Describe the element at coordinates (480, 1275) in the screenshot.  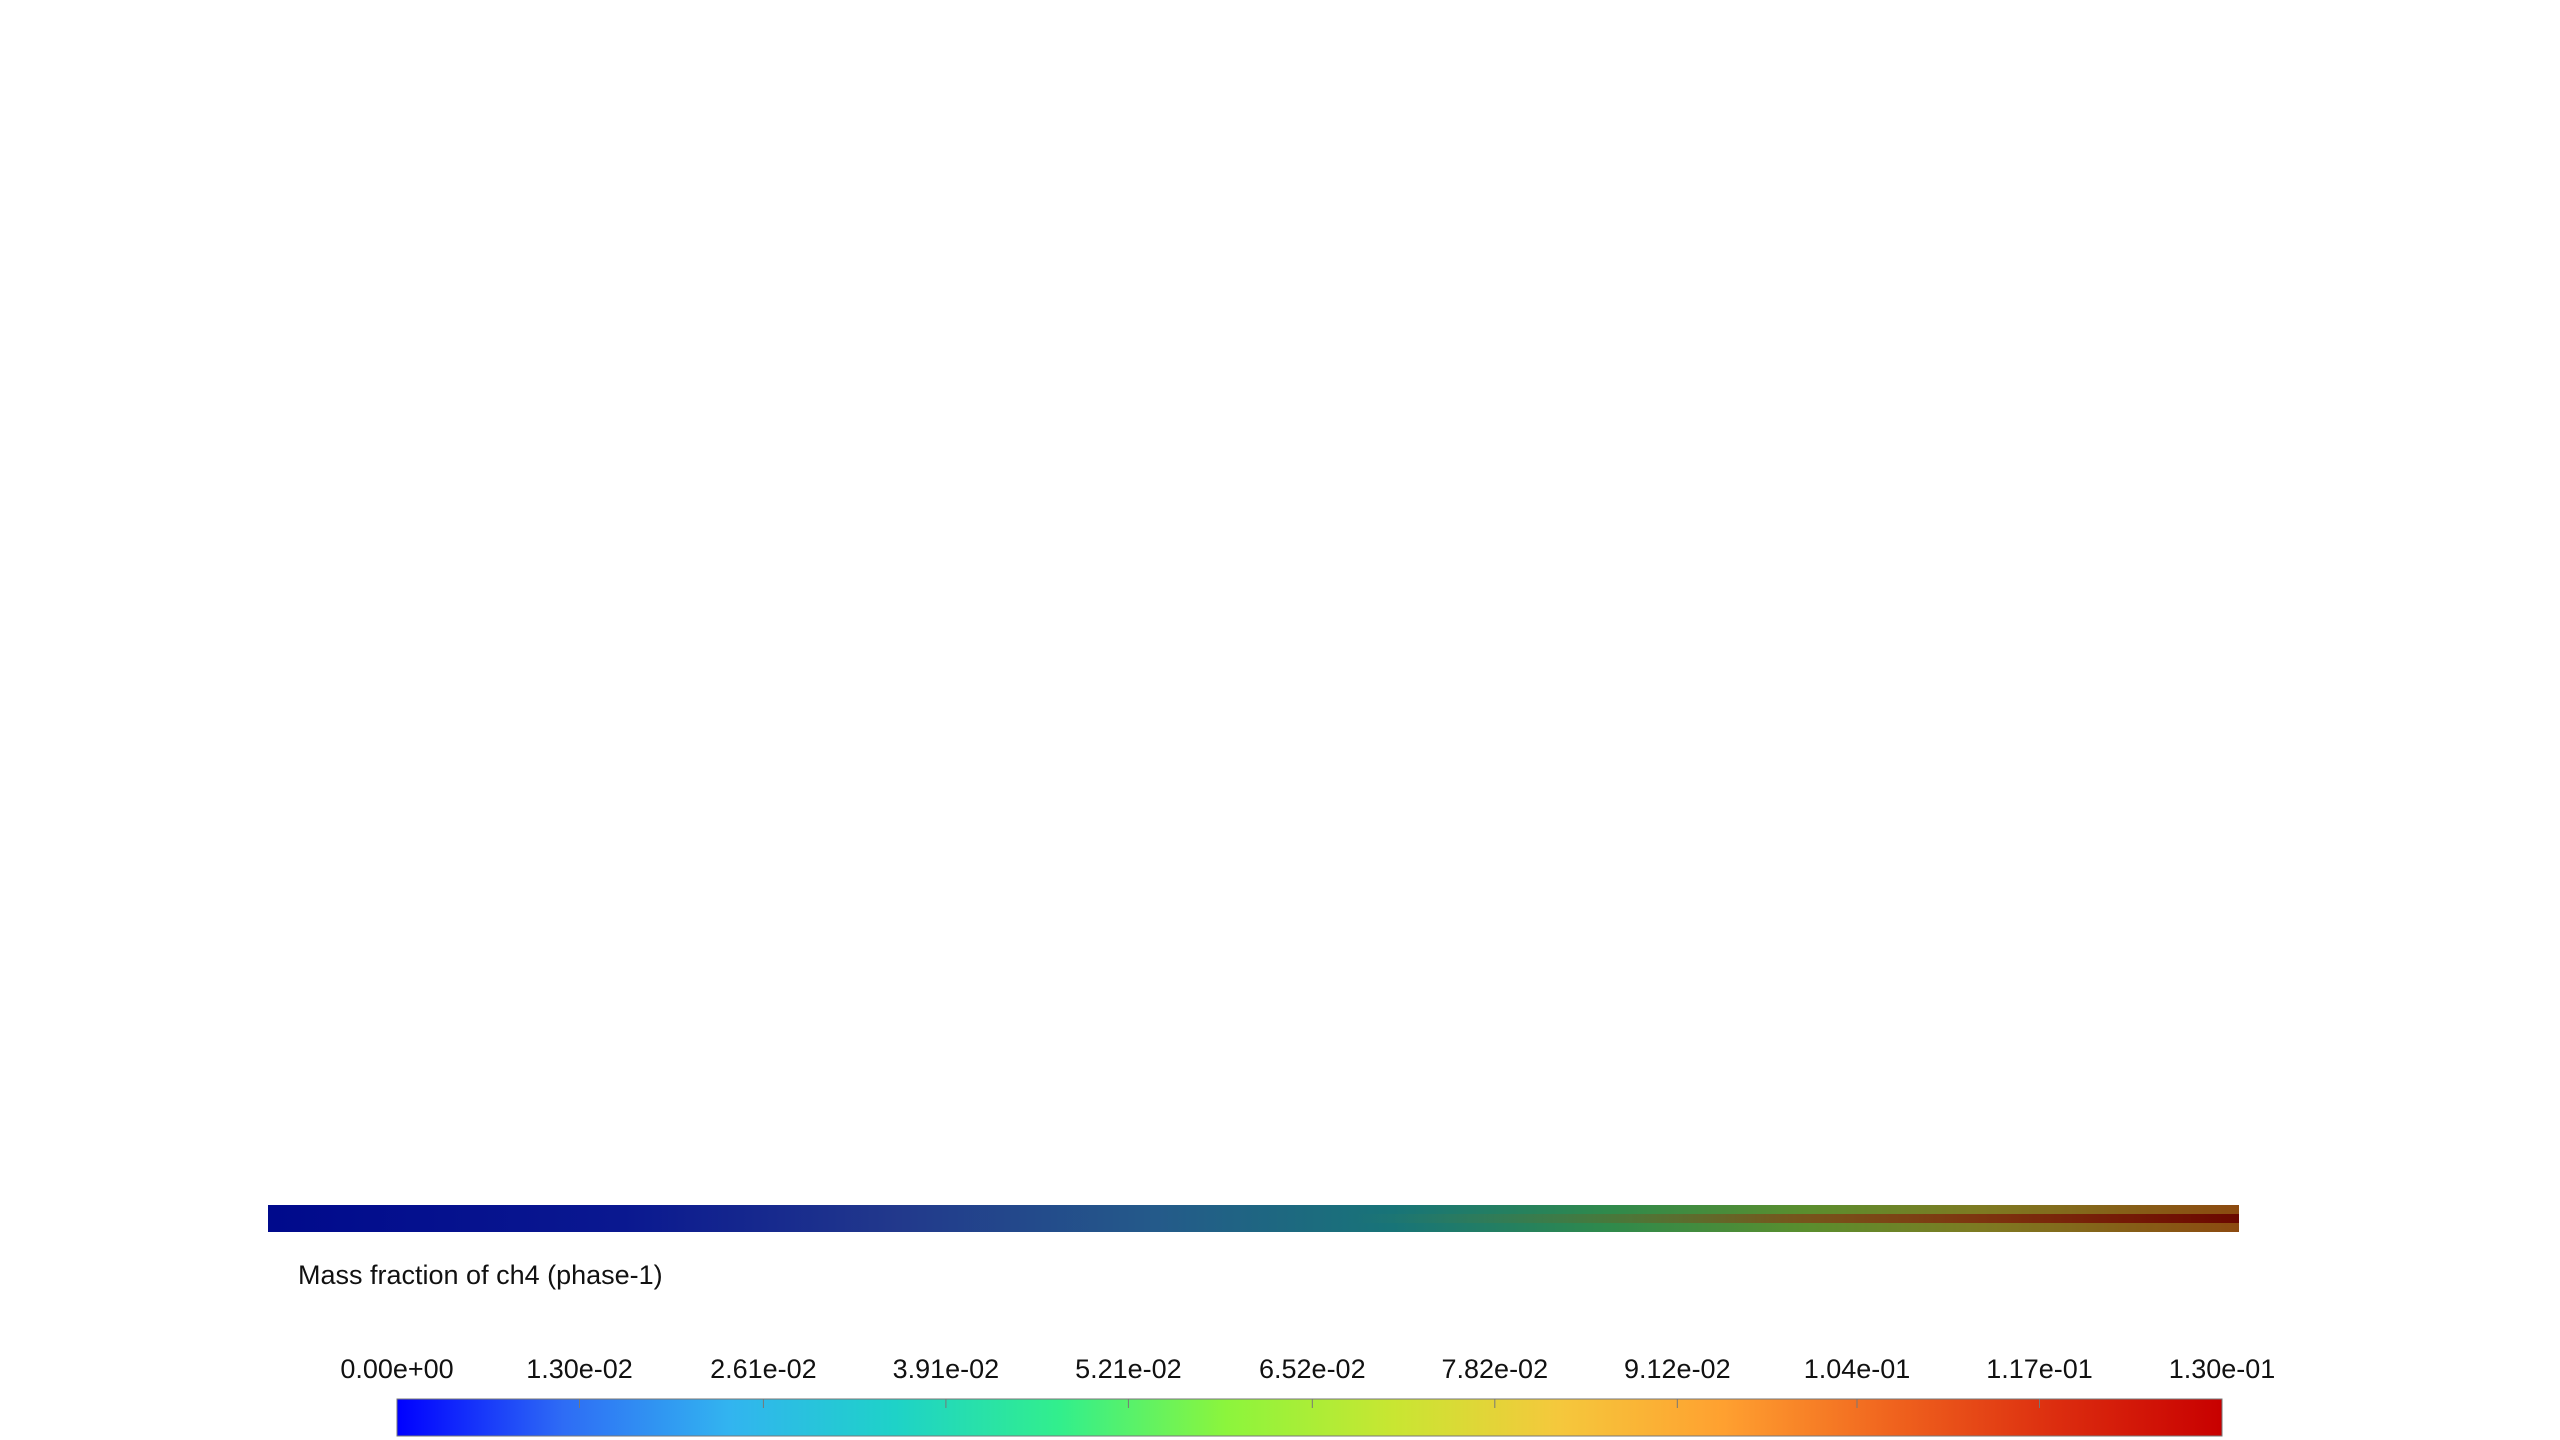
I see `legend-title: Mass fraction of ch4 (phase-1)` at that location.